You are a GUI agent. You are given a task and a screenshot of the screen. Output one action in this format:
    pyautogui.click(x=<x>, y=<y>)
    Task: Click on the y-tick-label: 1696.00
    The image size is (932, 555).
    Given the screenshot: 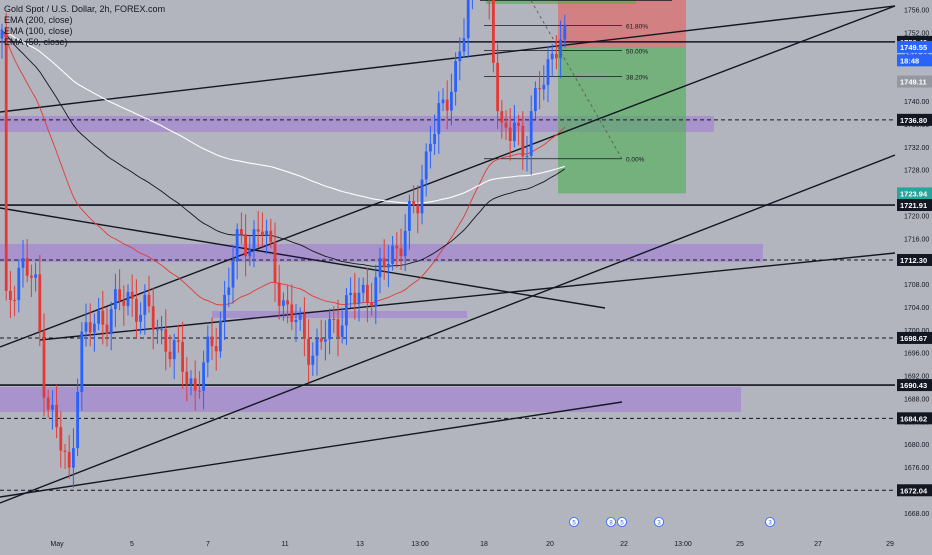 What is the action you would take?
    pyautogui.click(x=916, y=354)
    